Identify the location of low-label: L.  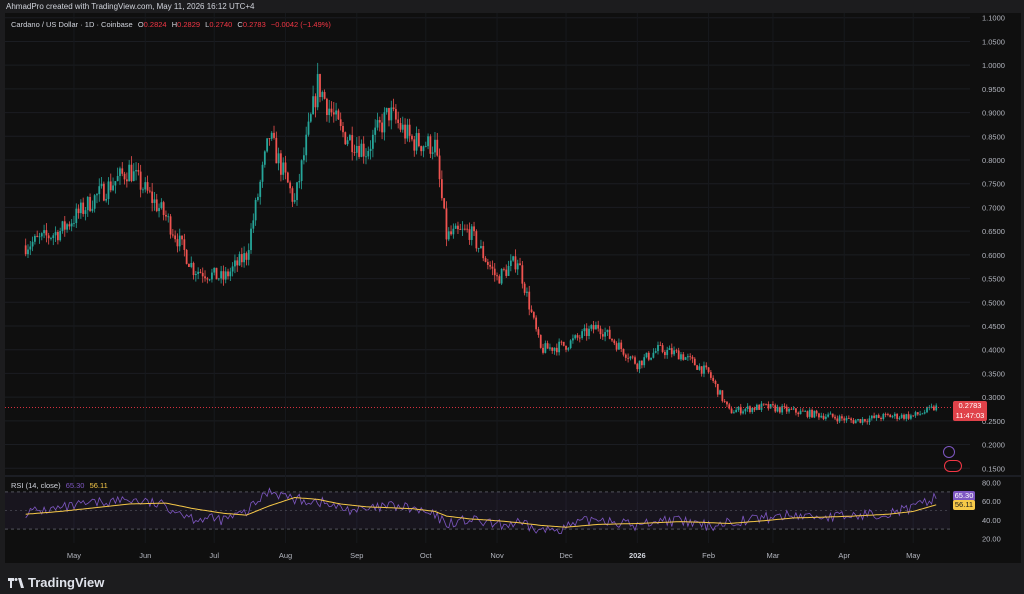
(207, 24).